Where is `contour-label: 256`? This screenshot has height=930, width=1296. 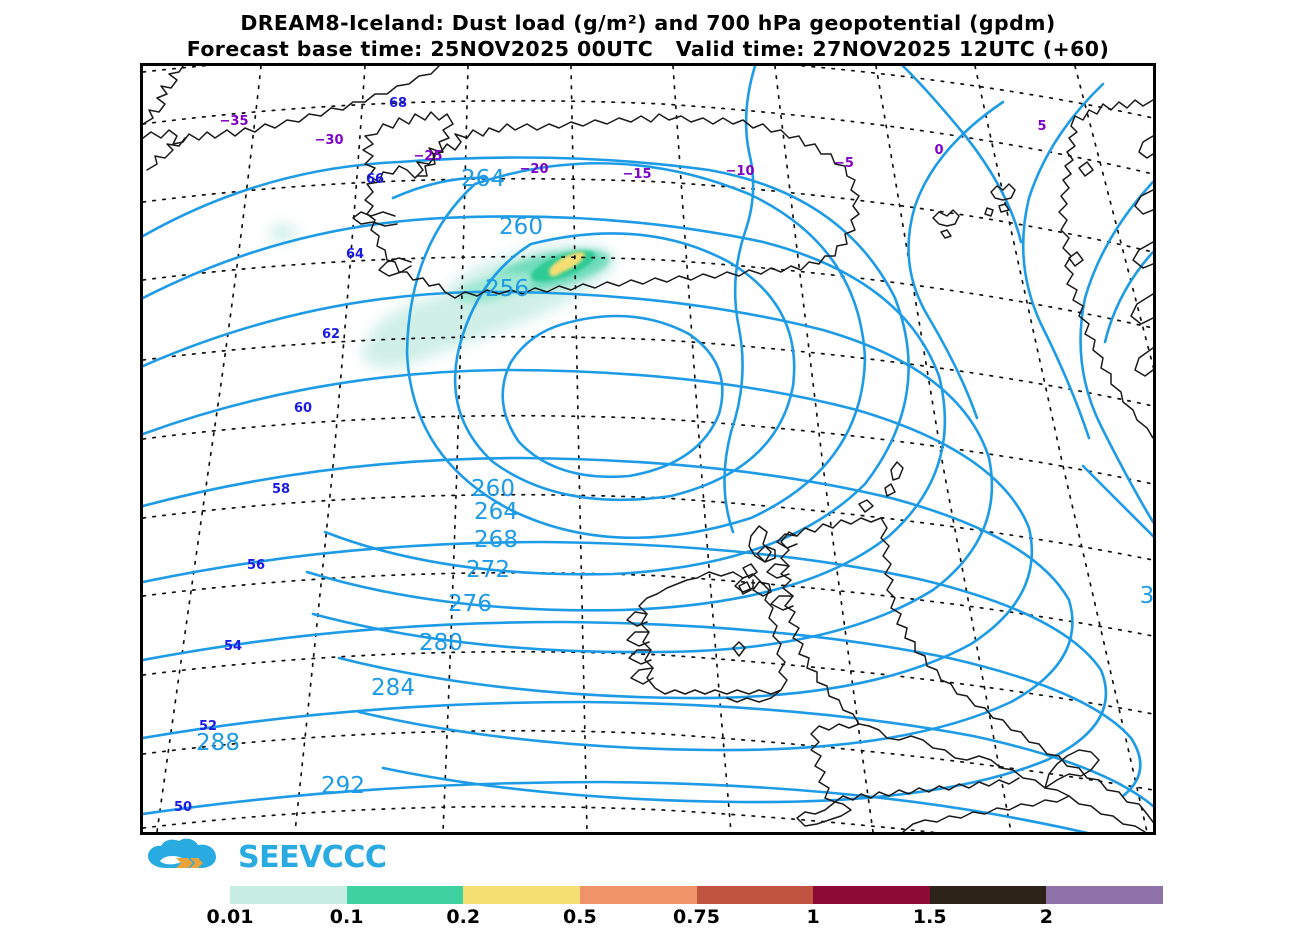 contour-label: 256 is located at coordinates (507, 289).